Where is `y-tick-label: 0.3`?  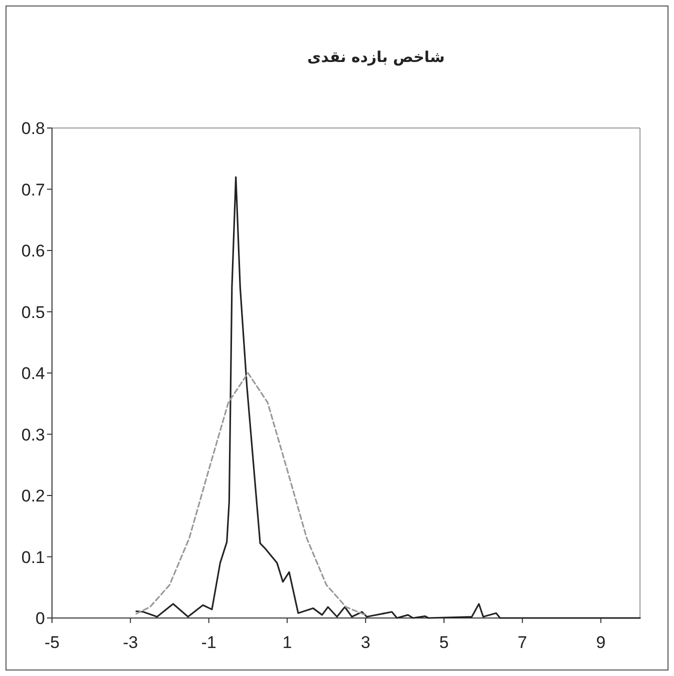 y-tick-label: 0.3 is located at coordinates (33, 434).